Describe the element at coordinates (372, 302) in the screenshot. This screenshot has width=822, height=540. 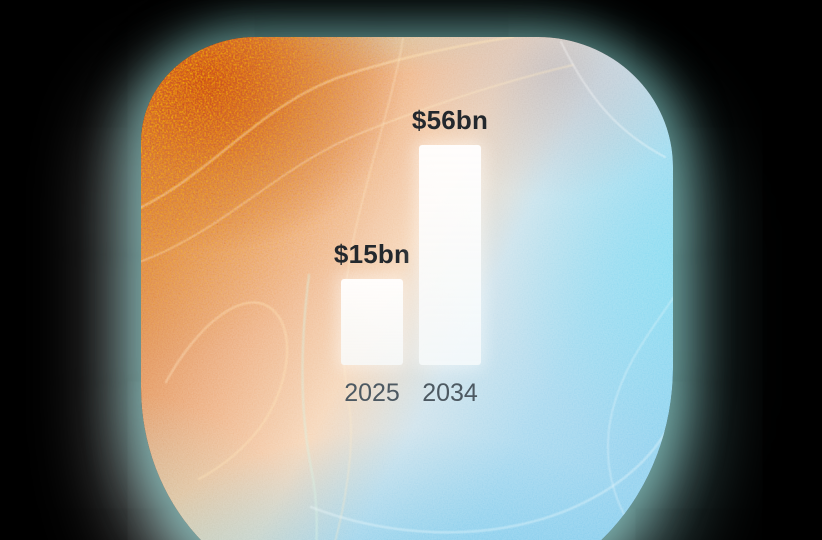
I see `bar-2025: $15bn` at that location.